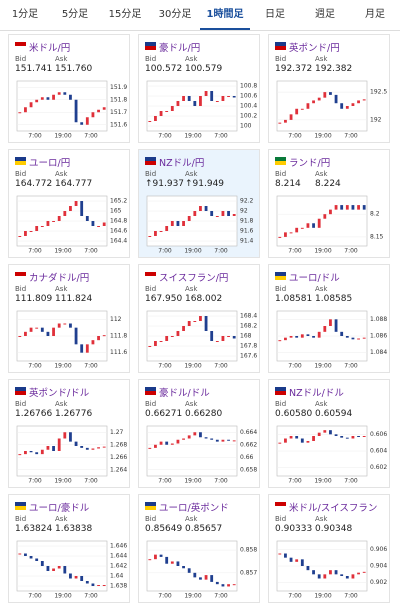 The height and width of the screenshot is (613, 400). I want to click on y-tick-label: 1.268, so click(118, 444).